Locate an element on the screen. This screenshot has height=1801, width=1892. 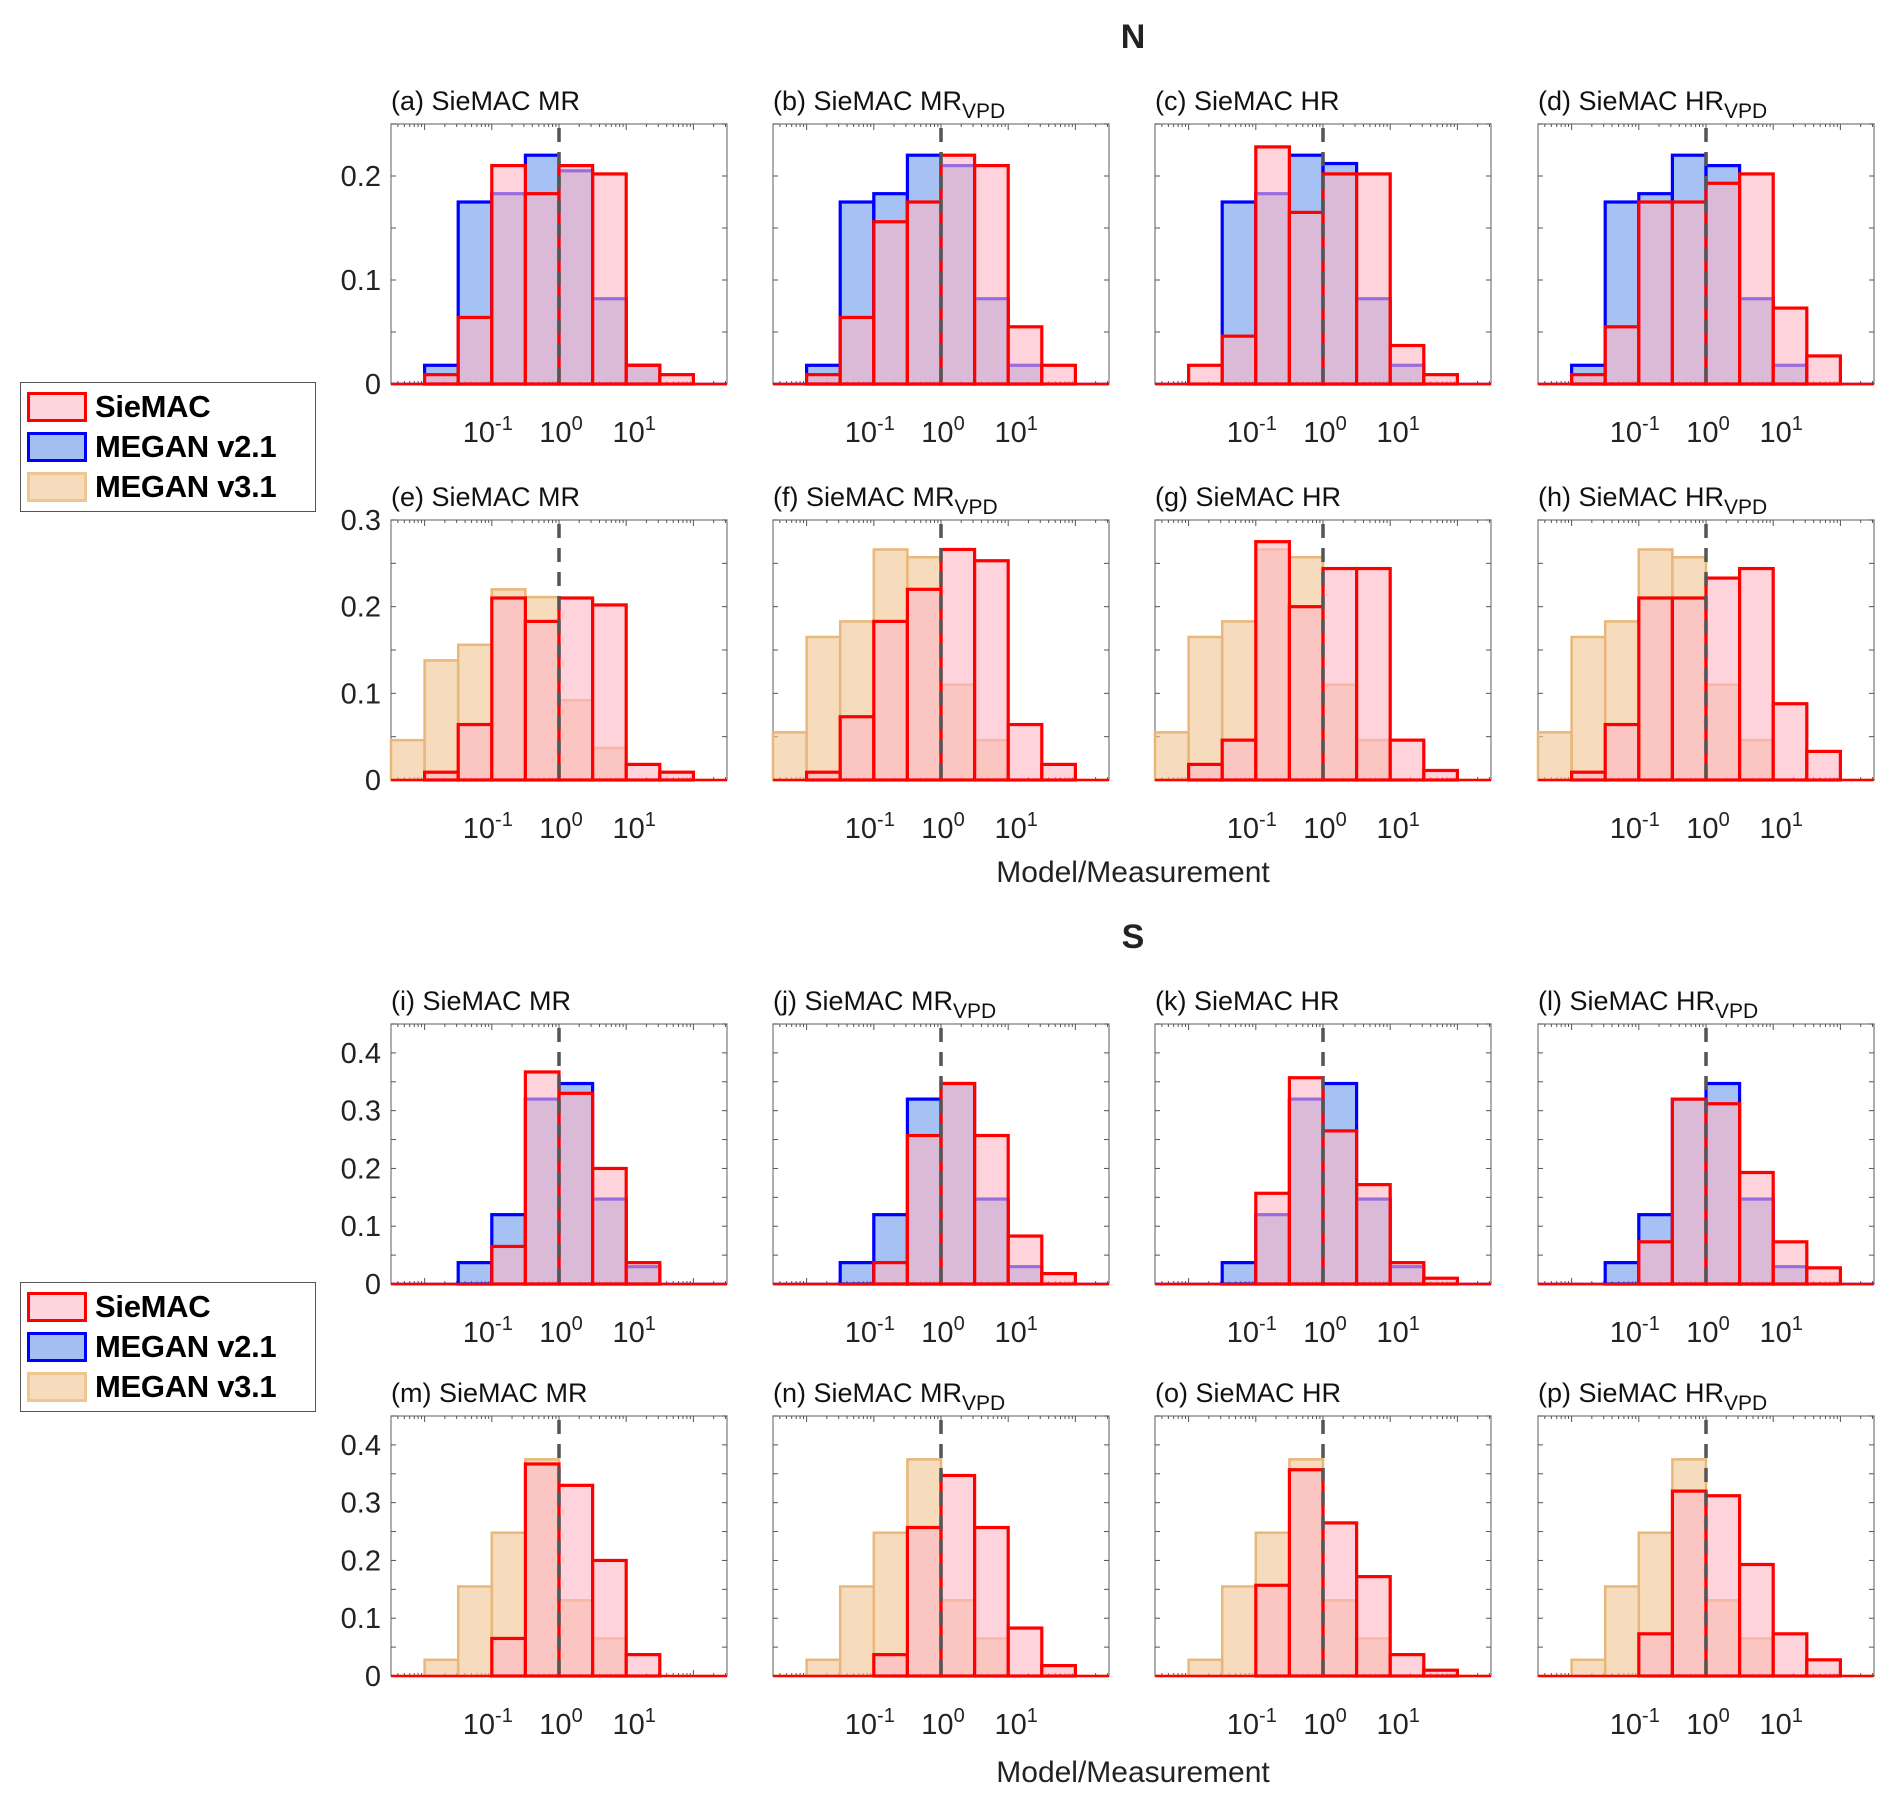
panel-g: (g) SieMAC HR 10-1 100 101 is located at coordinates (1322, 663).